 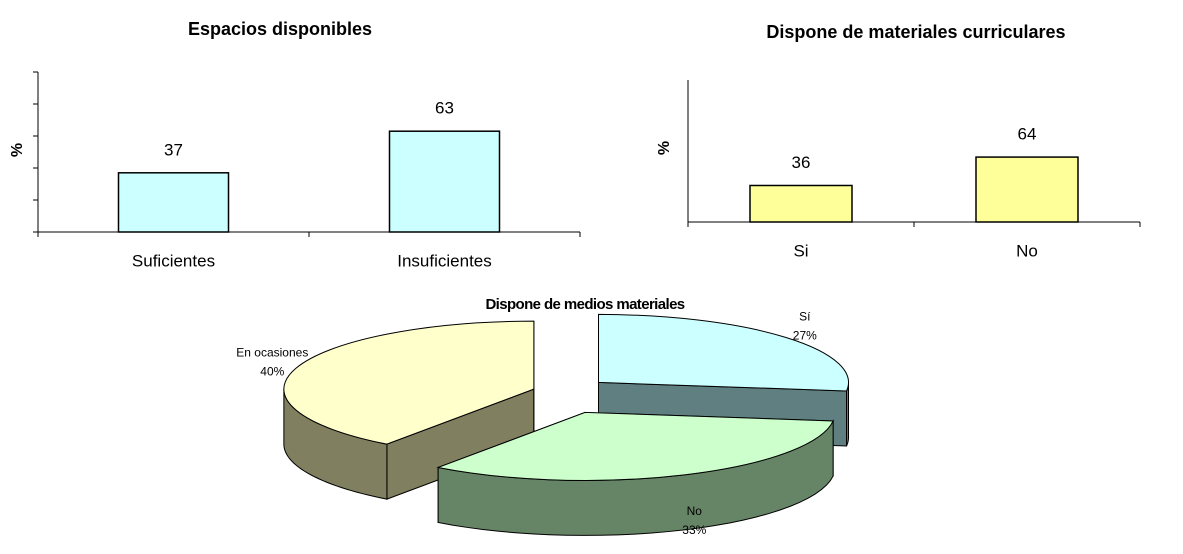 What do you see at coordinates (272, 353) in the screenshot?
I see `slice-label: En ocasiones` at bounding box center [272, 353].